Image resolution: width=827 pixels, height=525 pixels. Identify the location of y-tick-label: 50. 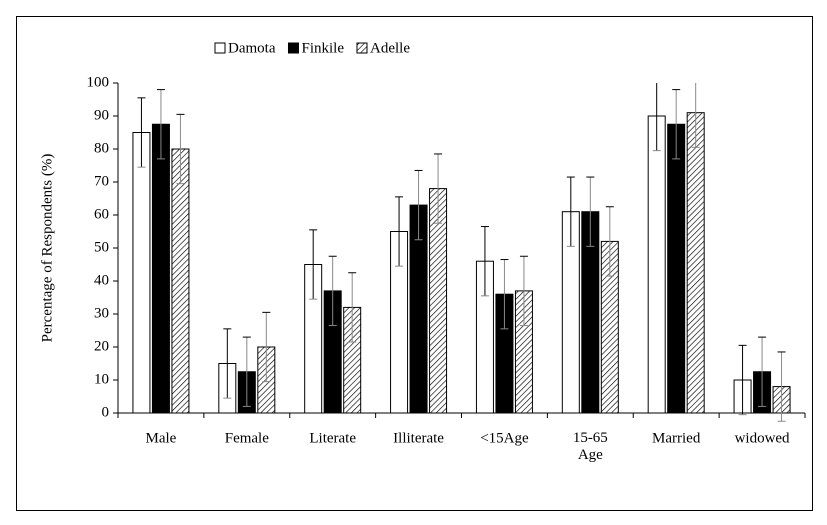
(101, 247).